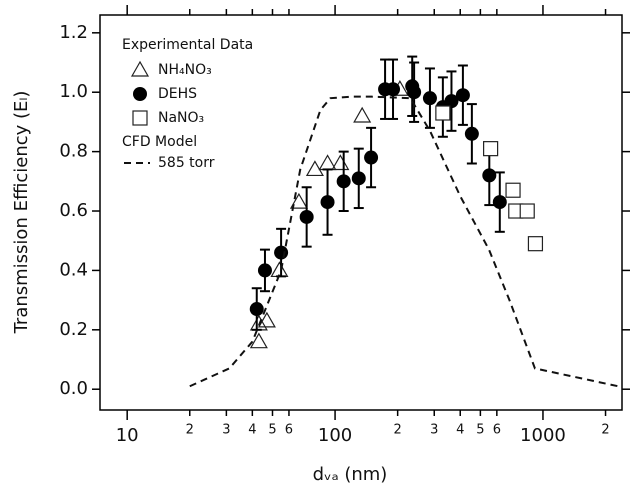 Image resolution: width=636 pixels, height=489 pixels. I want to click on x-tick-label: 100, so click(335, 435).